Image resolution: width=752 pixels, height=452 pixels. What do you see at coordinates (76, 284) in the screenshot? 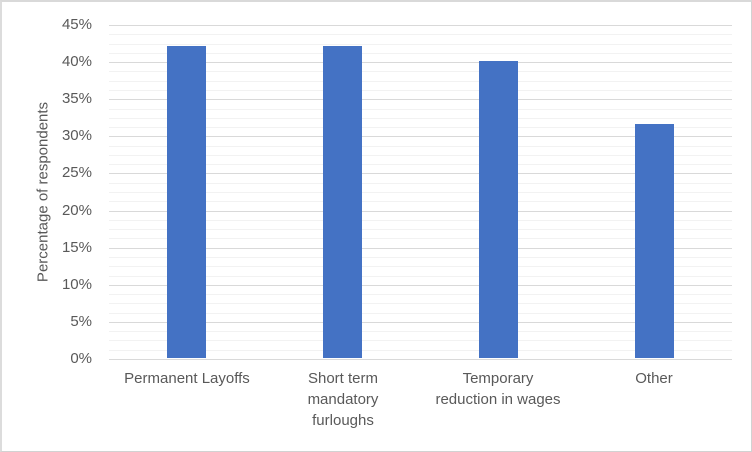
I see `y-tick-label-10pct: 10%` at bounding box center [76, 284].